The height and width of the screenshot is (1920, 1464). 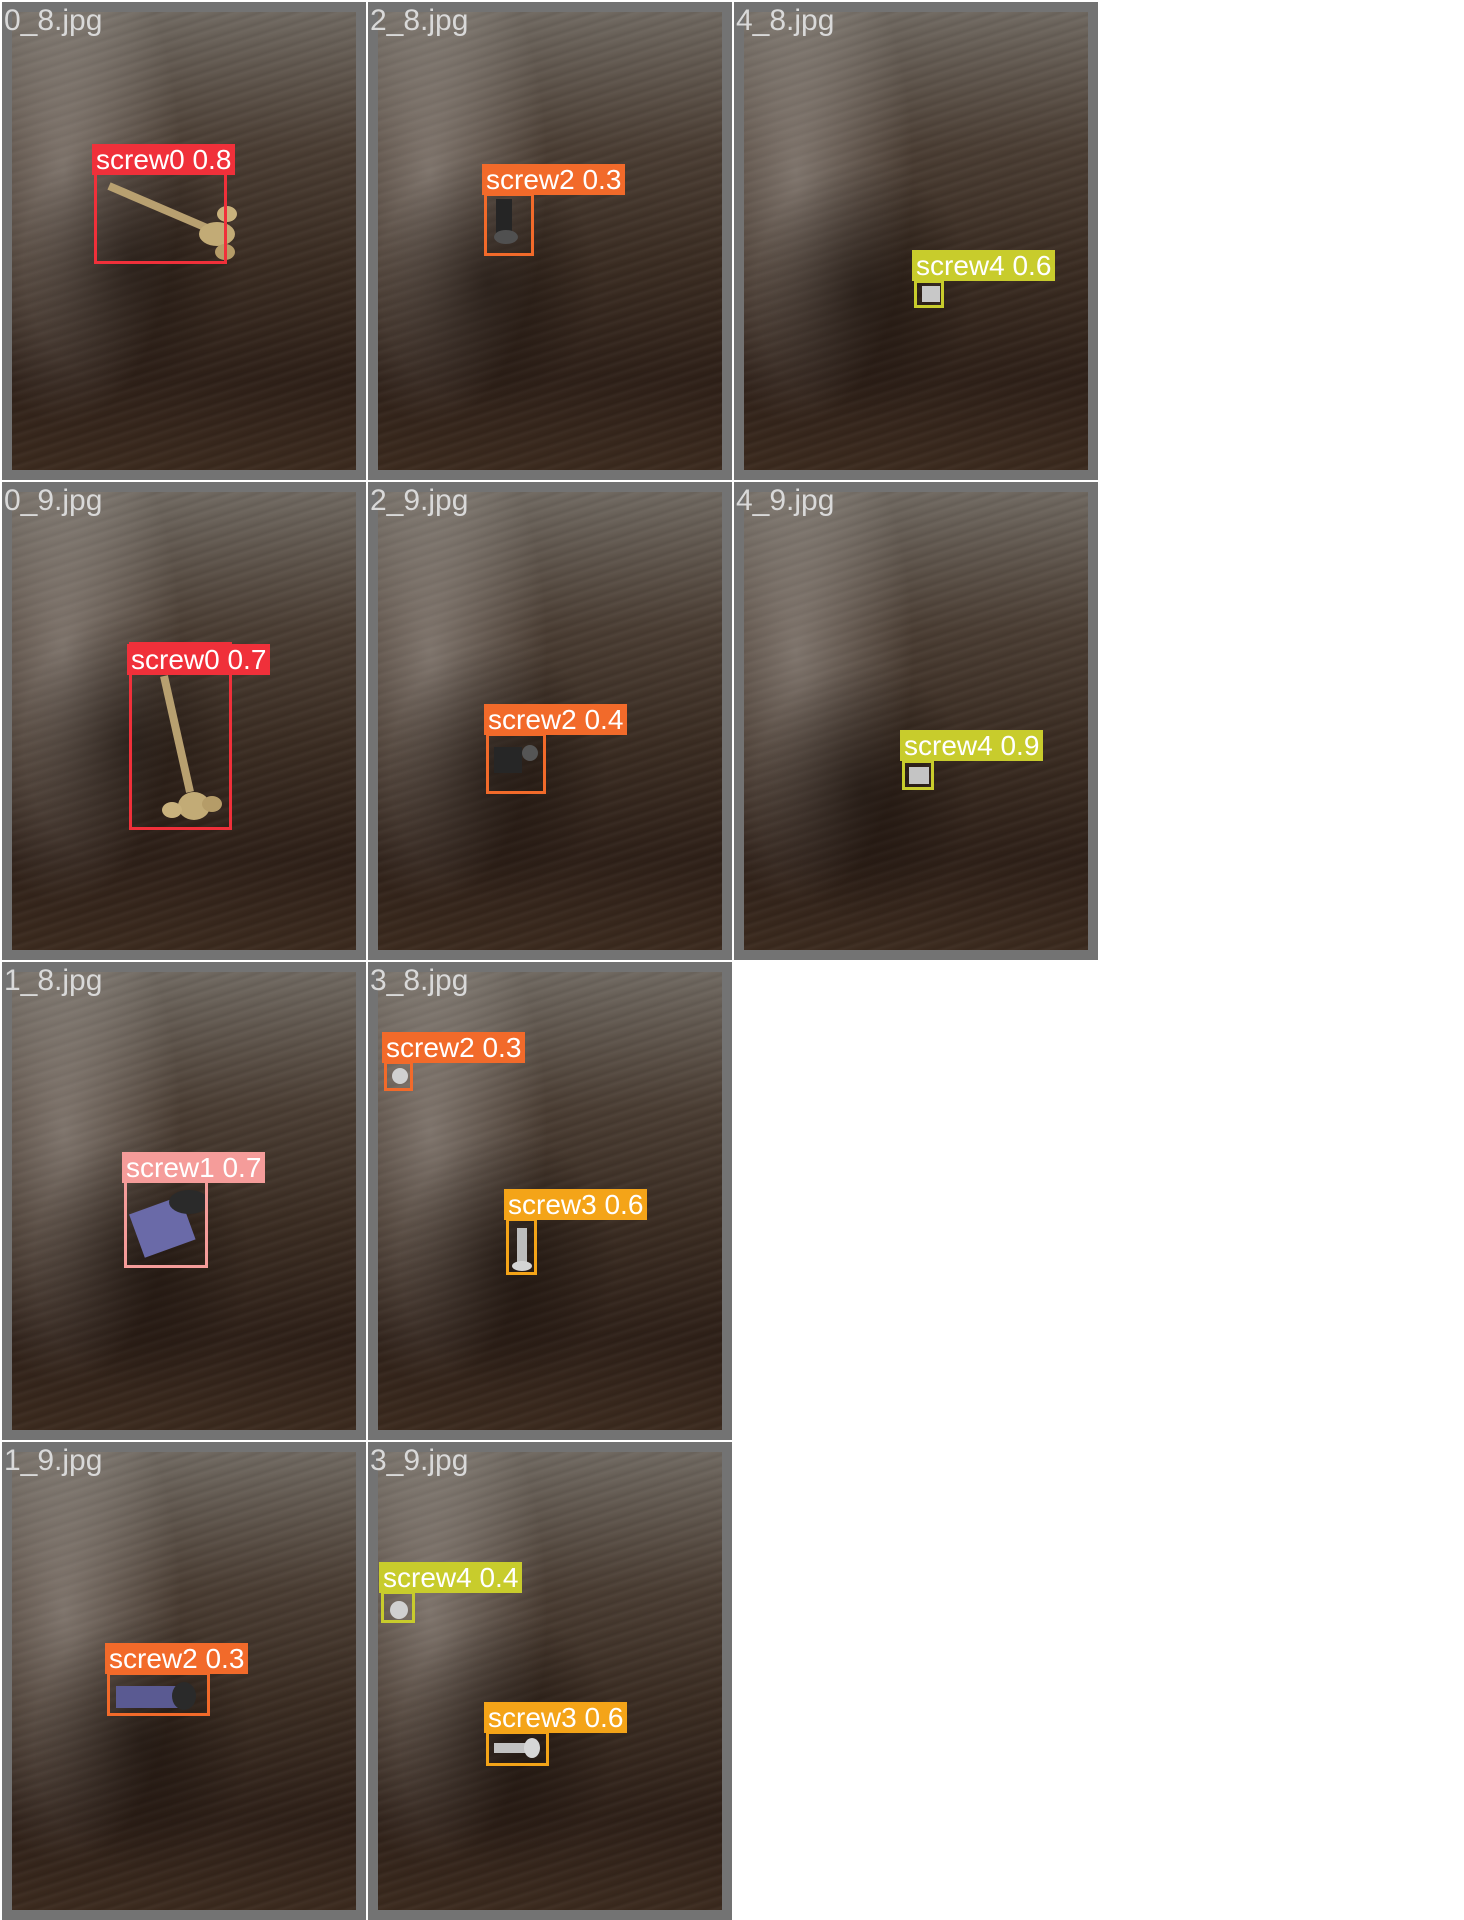 I want to click on filename-label: 4_8.jpg, so click(x=785, y=20).